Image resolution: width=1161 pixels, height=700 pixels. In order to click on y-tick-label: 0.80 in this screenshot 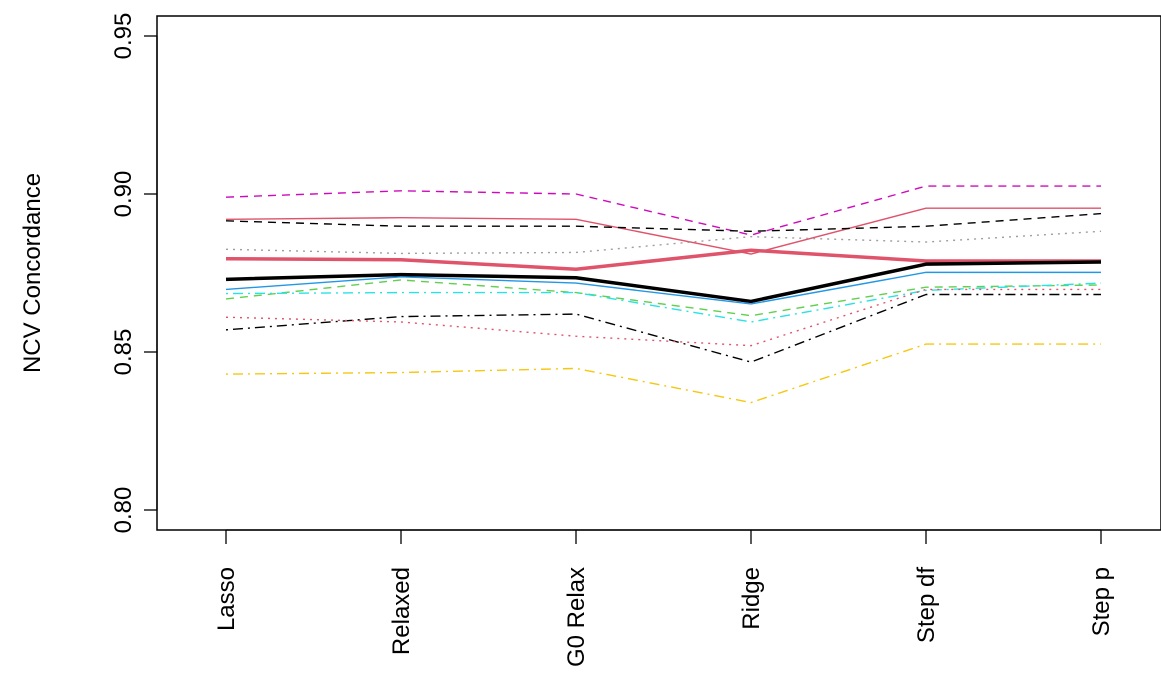, I will do `click(123, 510)`.